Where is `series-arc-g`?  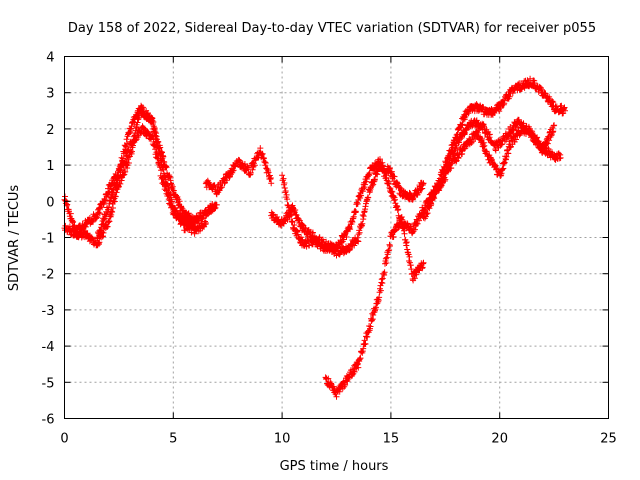 series-arc-g is located at coordinates (374, 307).